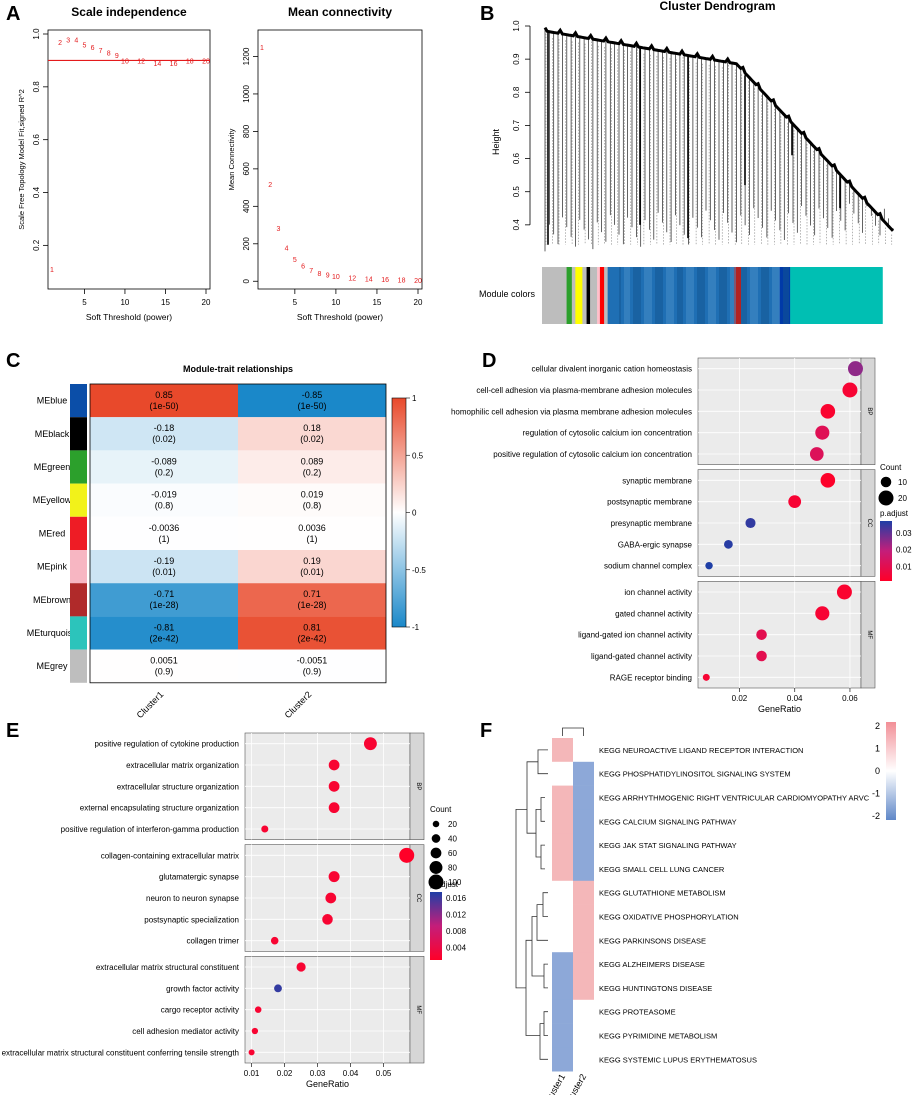  I want to click on padj-legend-label: 0.02, so click(904, 550).